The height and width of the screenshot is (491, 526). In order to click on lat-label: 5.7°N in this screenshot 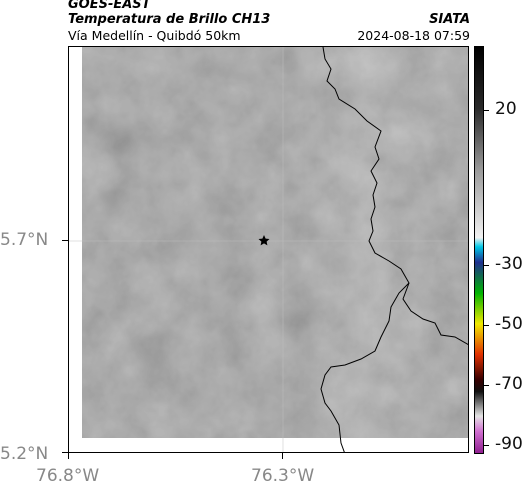, I will do `click(24, 240)`.